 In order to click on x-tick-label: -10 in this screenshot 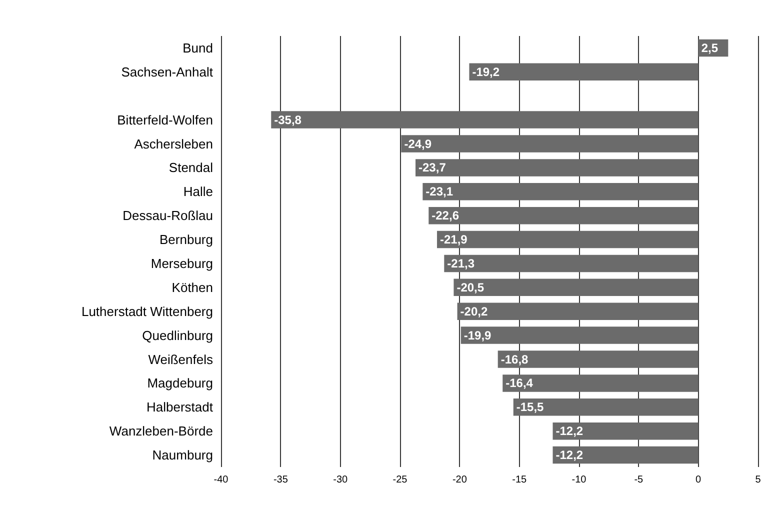, I will do `click(579, 480)`.